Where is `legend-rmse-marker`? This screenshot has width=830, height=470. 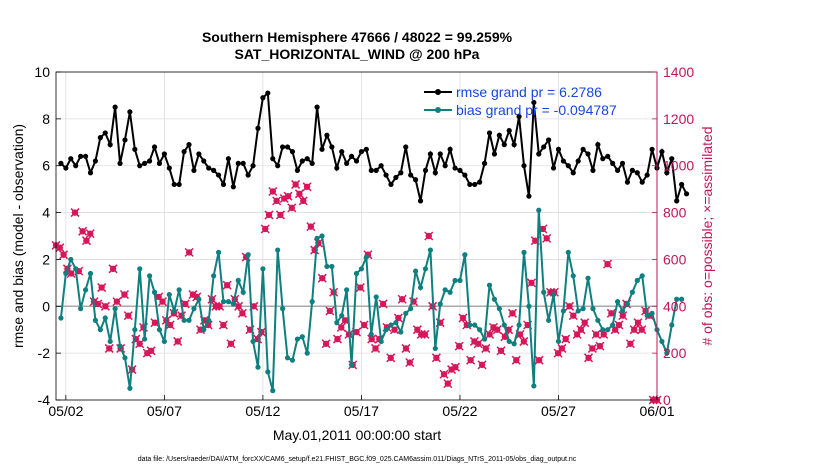
legend-rmse-marker is located at coordinates (438, 92).